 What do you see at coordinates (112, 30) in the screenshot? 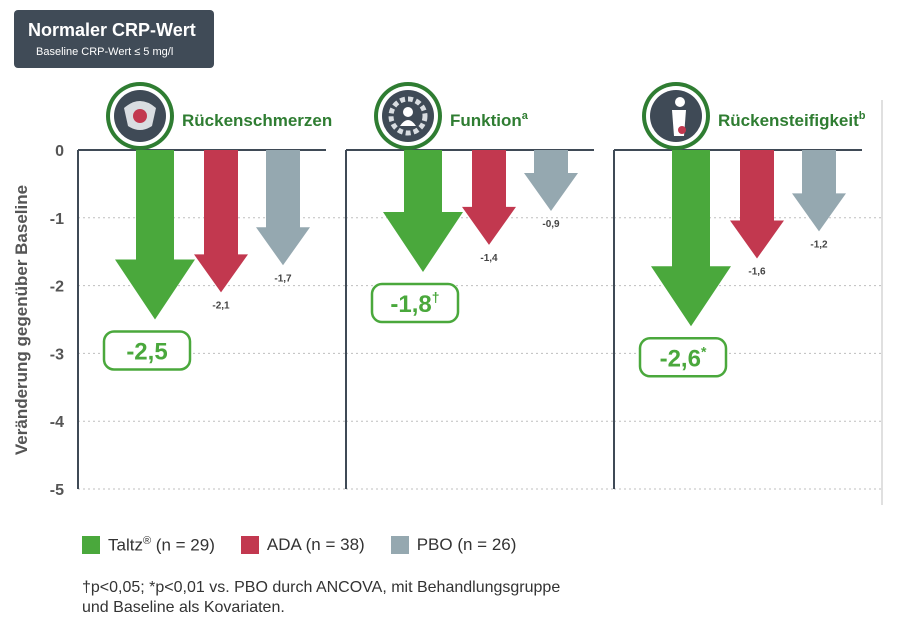
I see `chart-title: Normaler CRP-Wert` at bounding box center [112, 30].